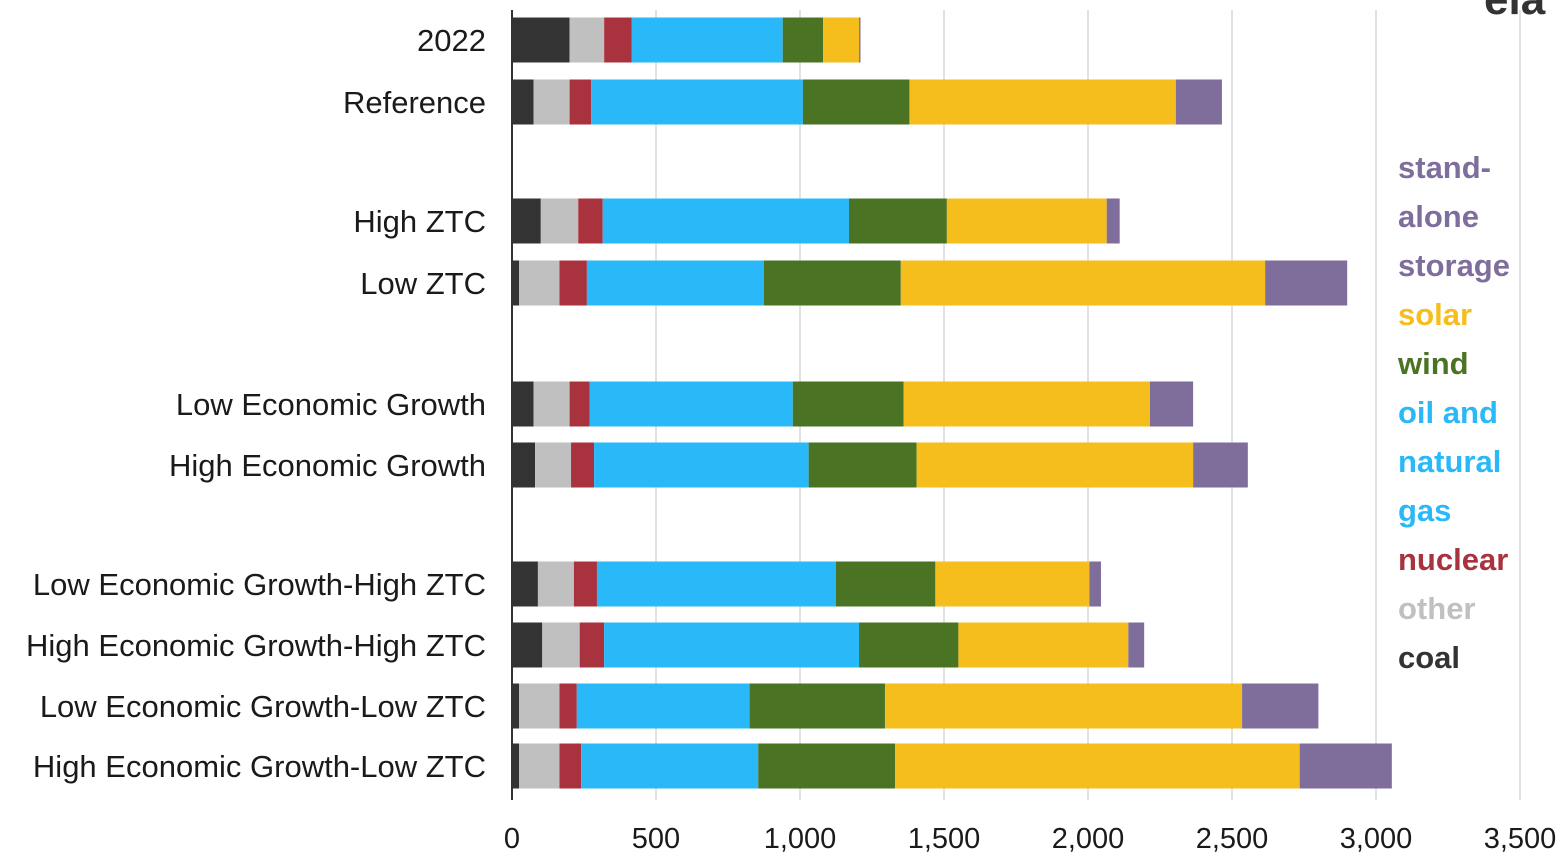 The image size is (1568, 863). Describe the element at coordinates (1232, 839) in the screenshot. I see `x-tick-label: 2,500` at that location.